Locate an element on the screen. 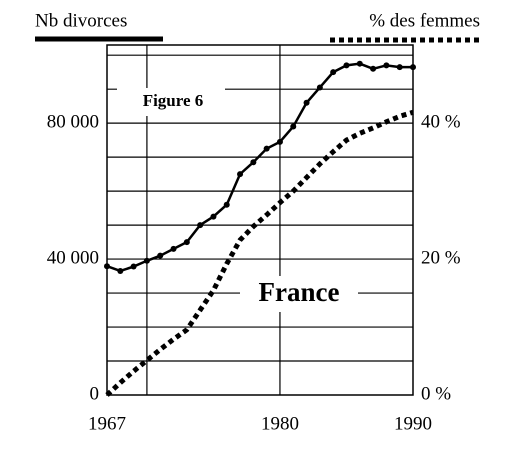 The height and width of the screenshot is (450, 509). annotation: France is located at coordinates (299, 292).